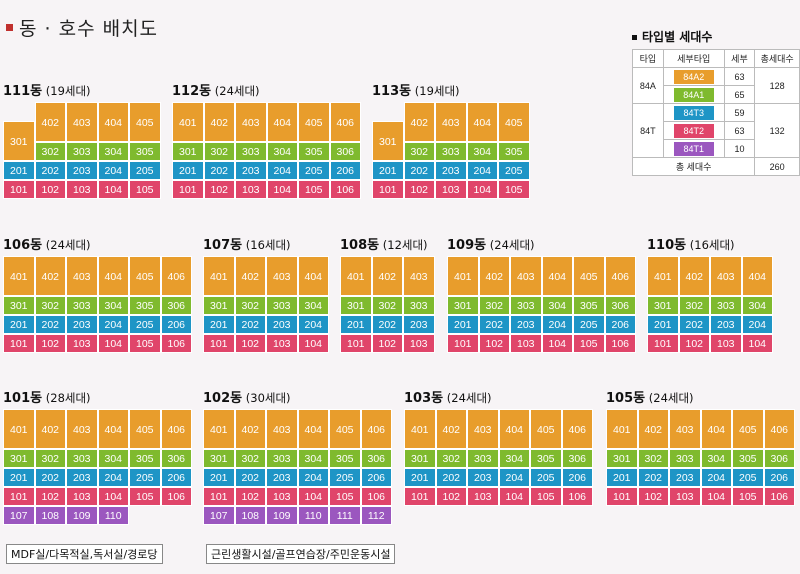  Describe the element at coordinates (448, 396) in the screenshot. I see `building-label: 103동 (24세대)` at that location.